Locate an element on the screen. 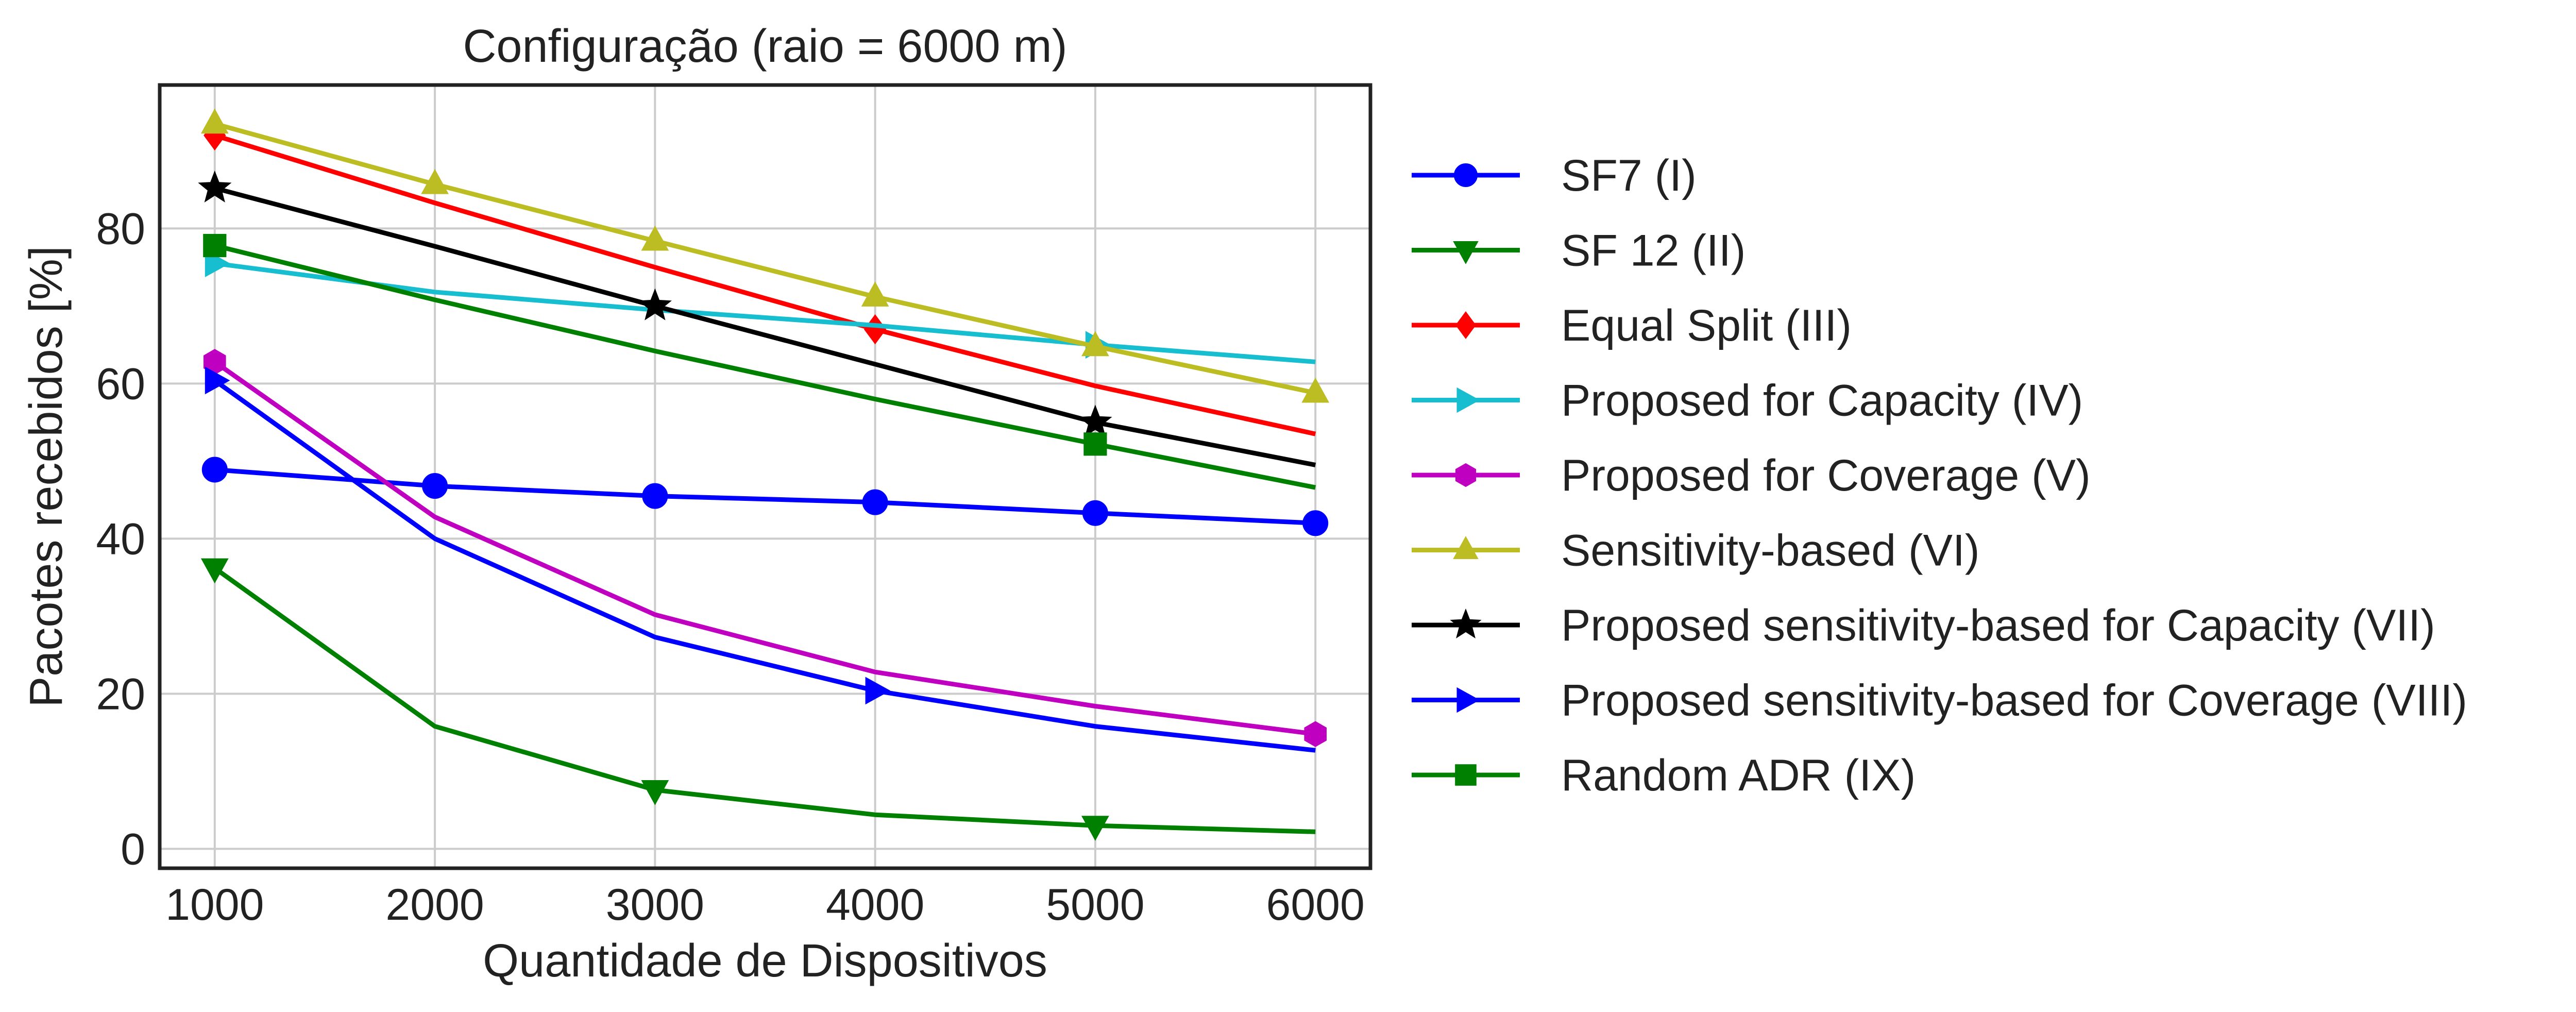  y-tick-label: 60 is located at coordinates (120, 384).